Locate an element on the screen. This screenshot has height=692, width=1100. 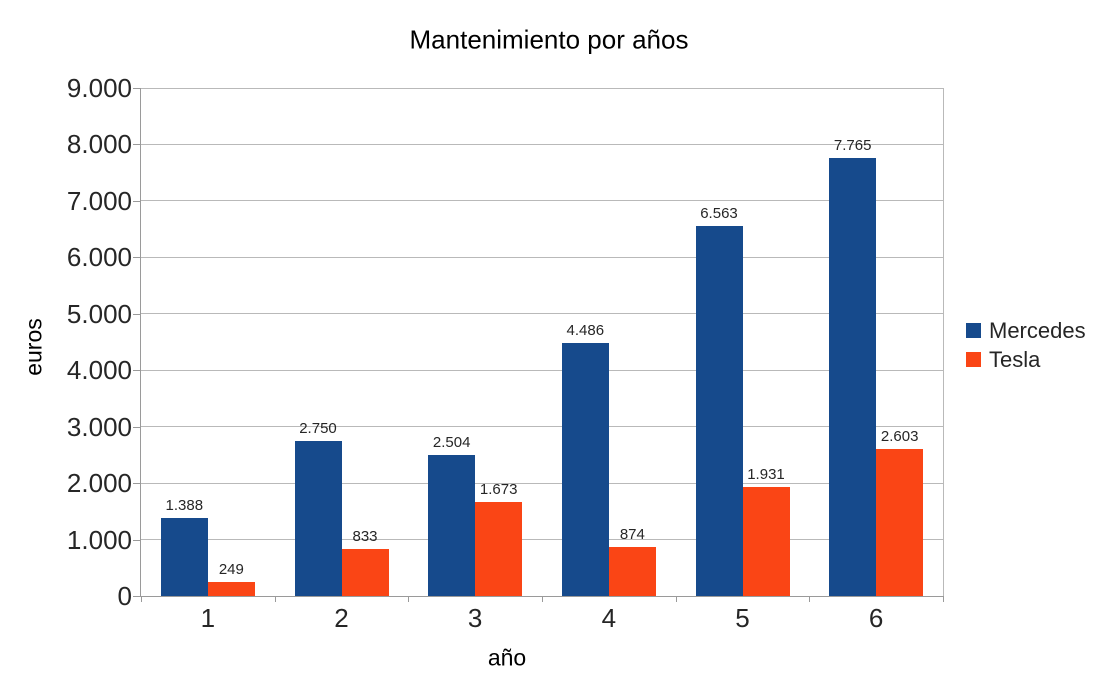
data-label-mercedes-year-3: 2.504 is located at coordinates (451, 442).